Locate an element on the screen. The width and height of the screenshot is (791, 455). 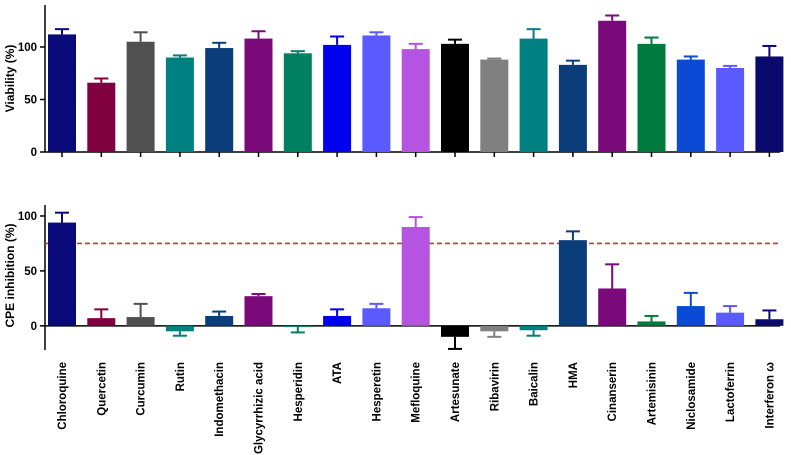
category-label: Glycyrrhizic acid is located at coordinates (260, 408).